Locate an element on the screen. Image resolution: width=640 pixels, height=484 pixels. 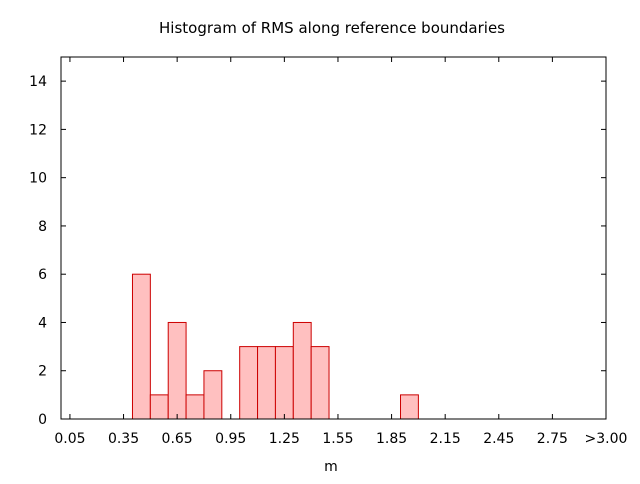
x-tick-label: 1.25 is located at coordinates (284, 439).